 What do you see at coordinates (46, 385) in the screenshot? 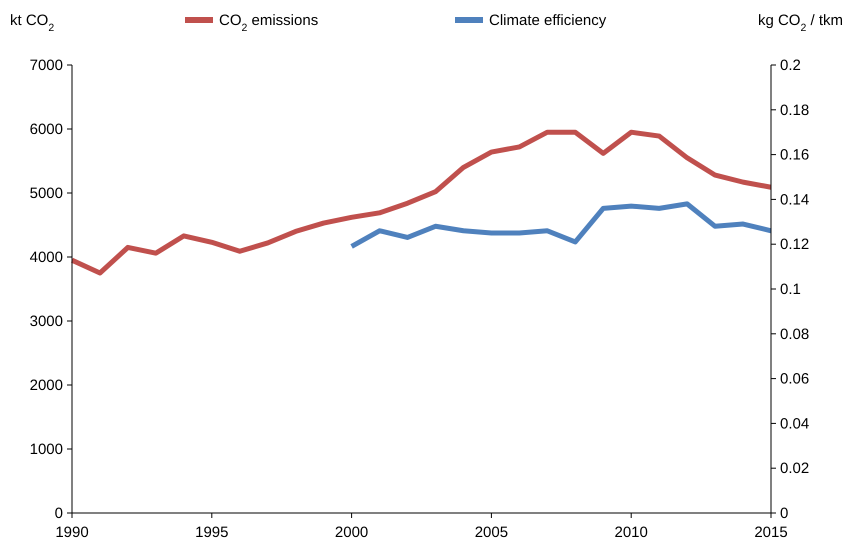
I see `y-tick-label: 2000` at bounding box center [46, 385].